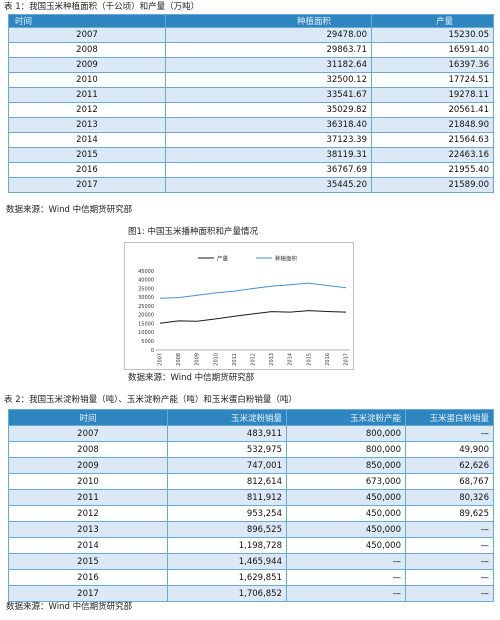  Describe the element at coordinates (346, 465) in the screenshot. I see `table-cell: 850,000` at that location.